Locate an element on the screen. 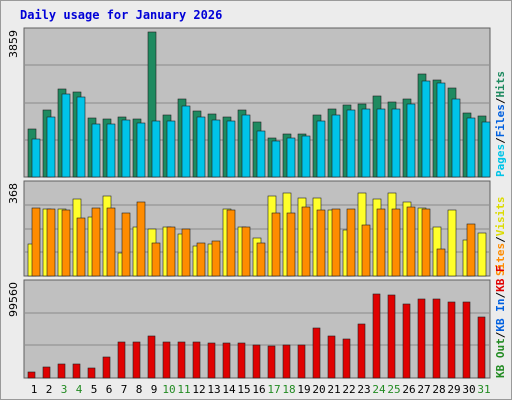 The height and width of the screenshot is (400, 512). legend-visits: Visits is located at coordinates (500, 217).